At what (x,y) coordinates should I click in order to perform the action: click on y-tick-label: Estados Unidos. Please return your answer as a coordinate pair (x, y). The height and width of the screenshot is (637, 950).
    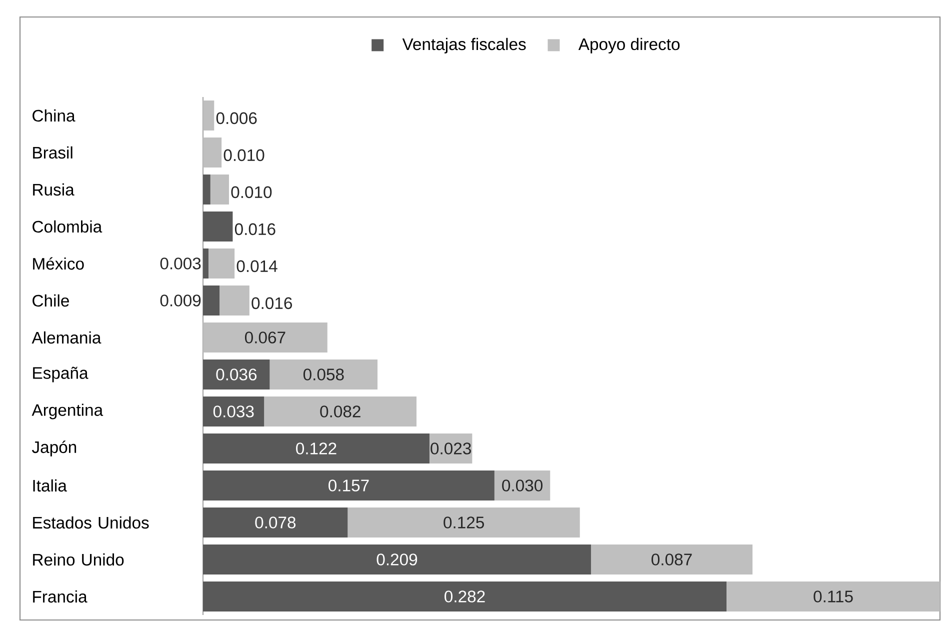
    Looking at the image, I should click on (91, 522).